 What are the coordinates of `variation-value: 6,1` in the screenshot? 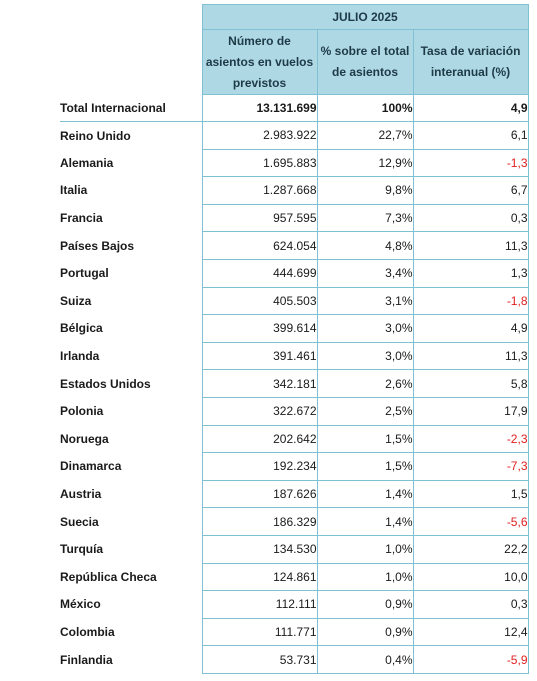 It's located at (470, 135).